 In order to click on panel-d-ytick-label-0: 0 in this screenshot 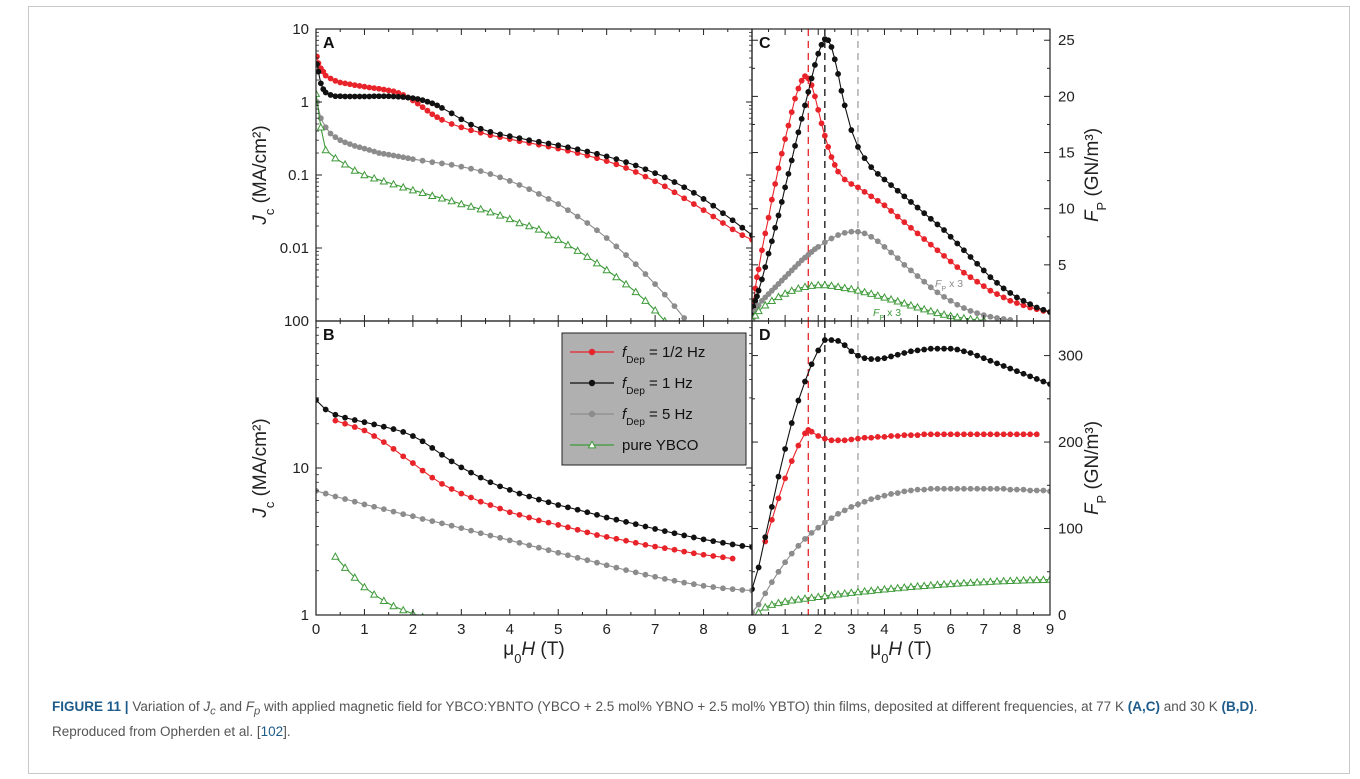, I will do `click(1062, 615)`.